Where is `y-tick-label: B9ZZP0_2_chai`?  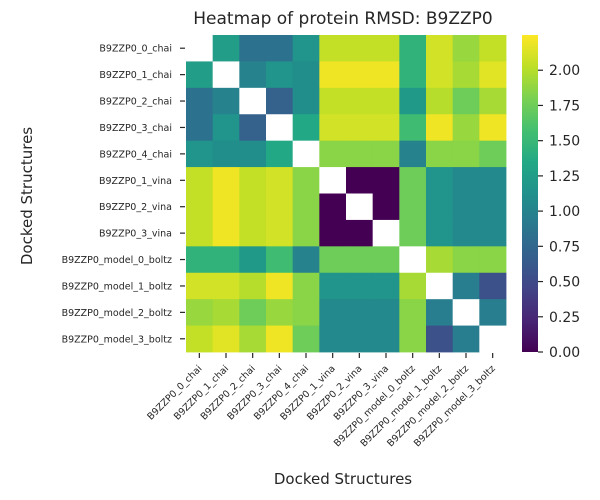 y-tick-label: B9ZZP0_2_chai is located at coordinates (135, 102).